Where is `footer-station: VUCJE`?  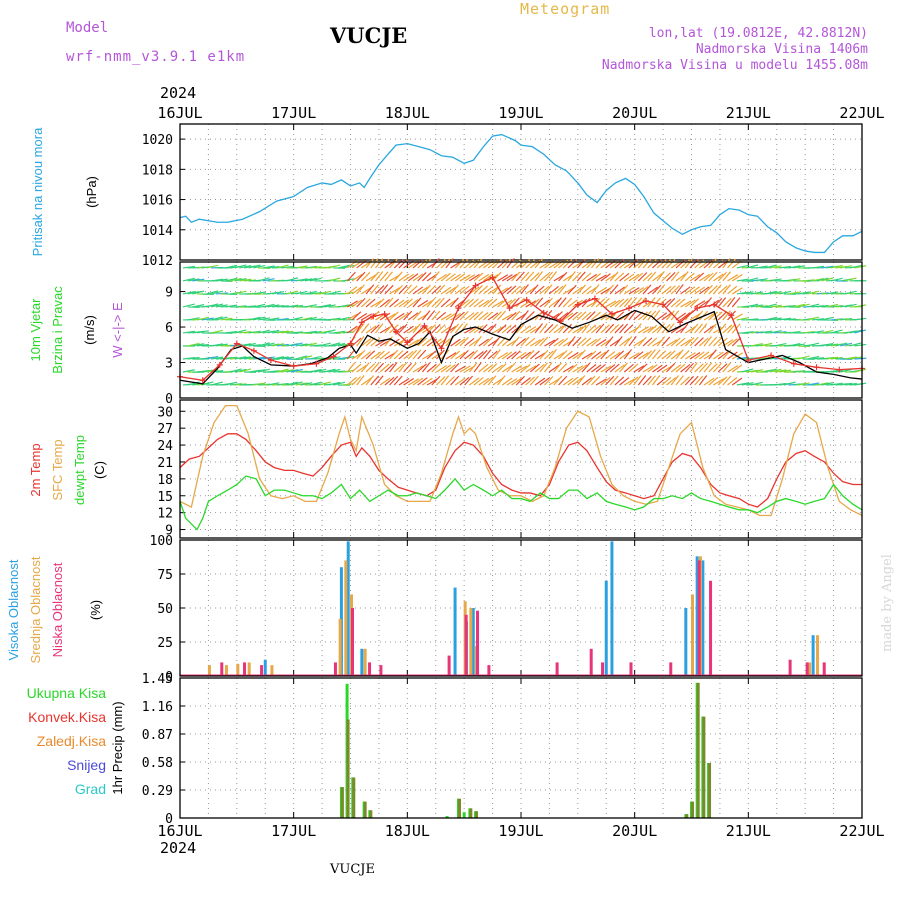 footer-station: VUCJE is located at coordinates (352, 869).